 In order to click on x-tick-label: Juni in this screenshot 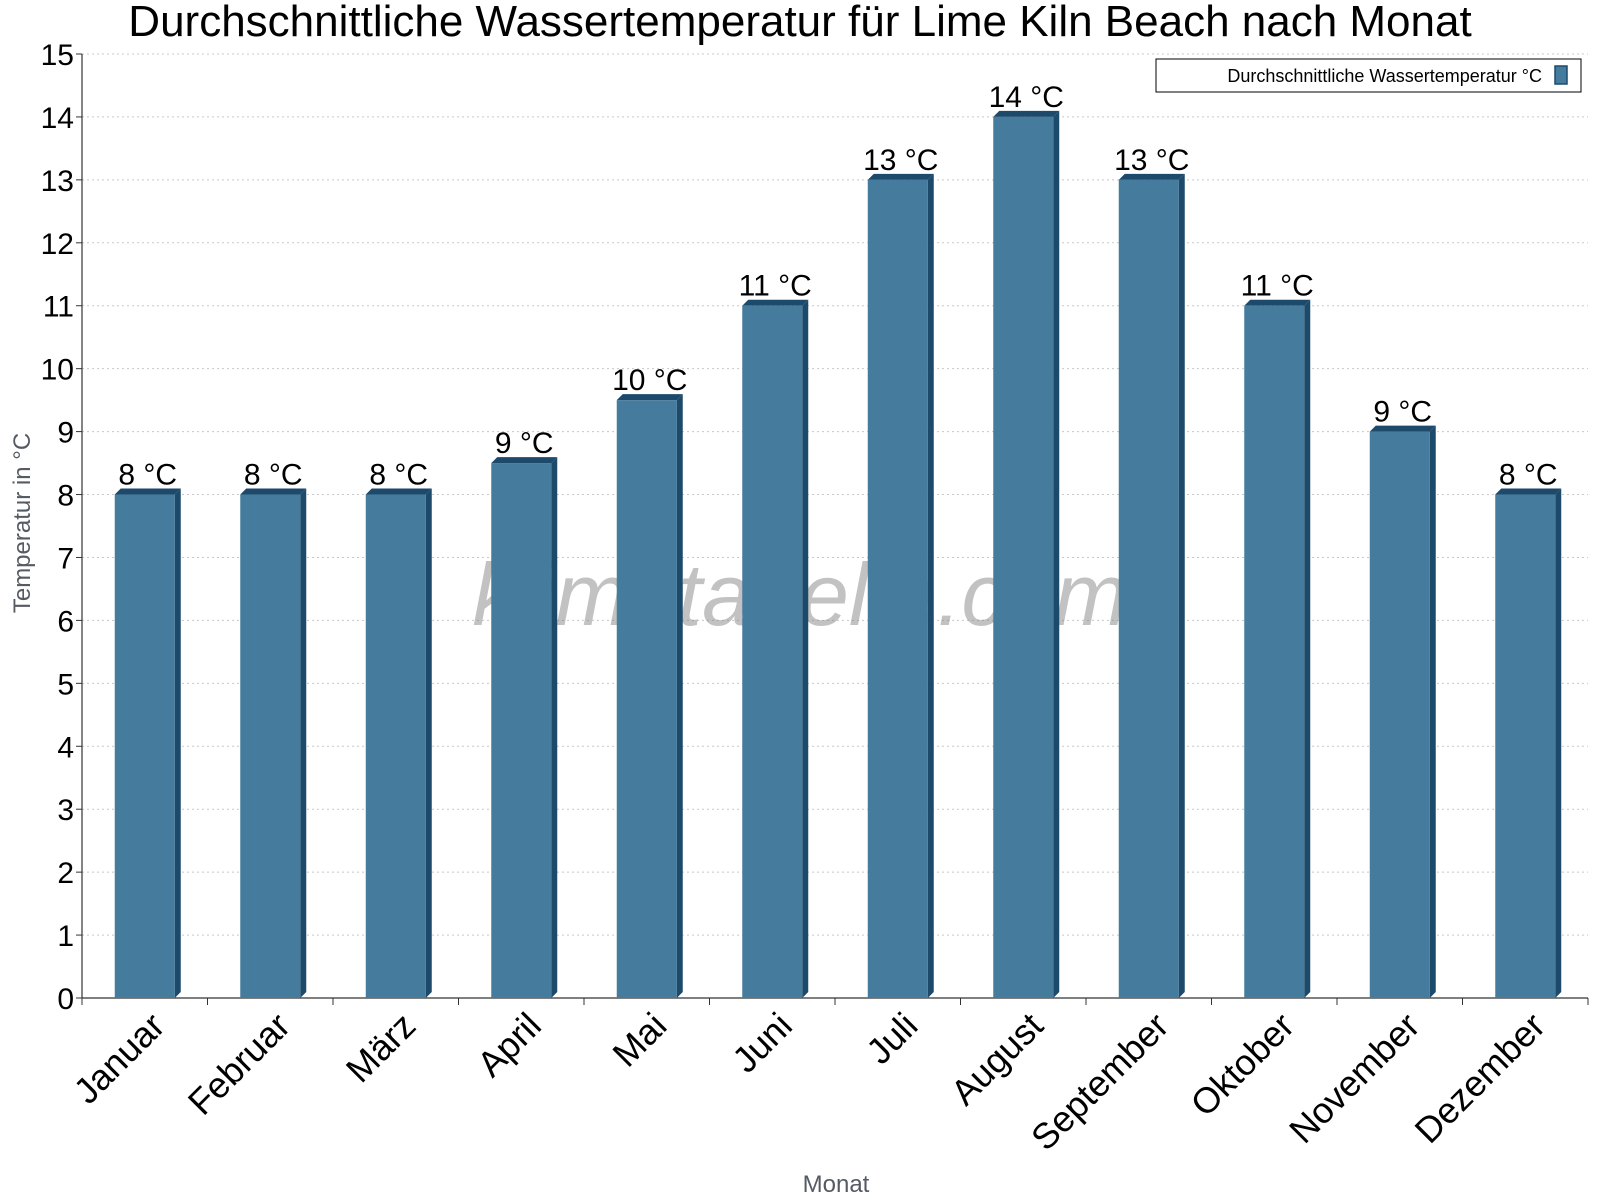, I will do `click(762, 1043)`.